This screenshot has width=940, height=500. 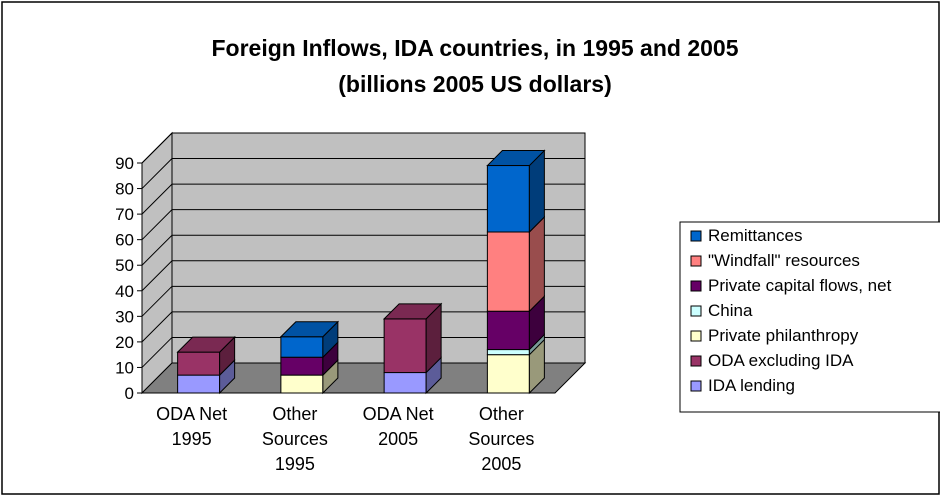 What do you see at coordinates (124, 316) in the screenshot?
I see `y-tick-label: 30` at bounding box center [124, 316].